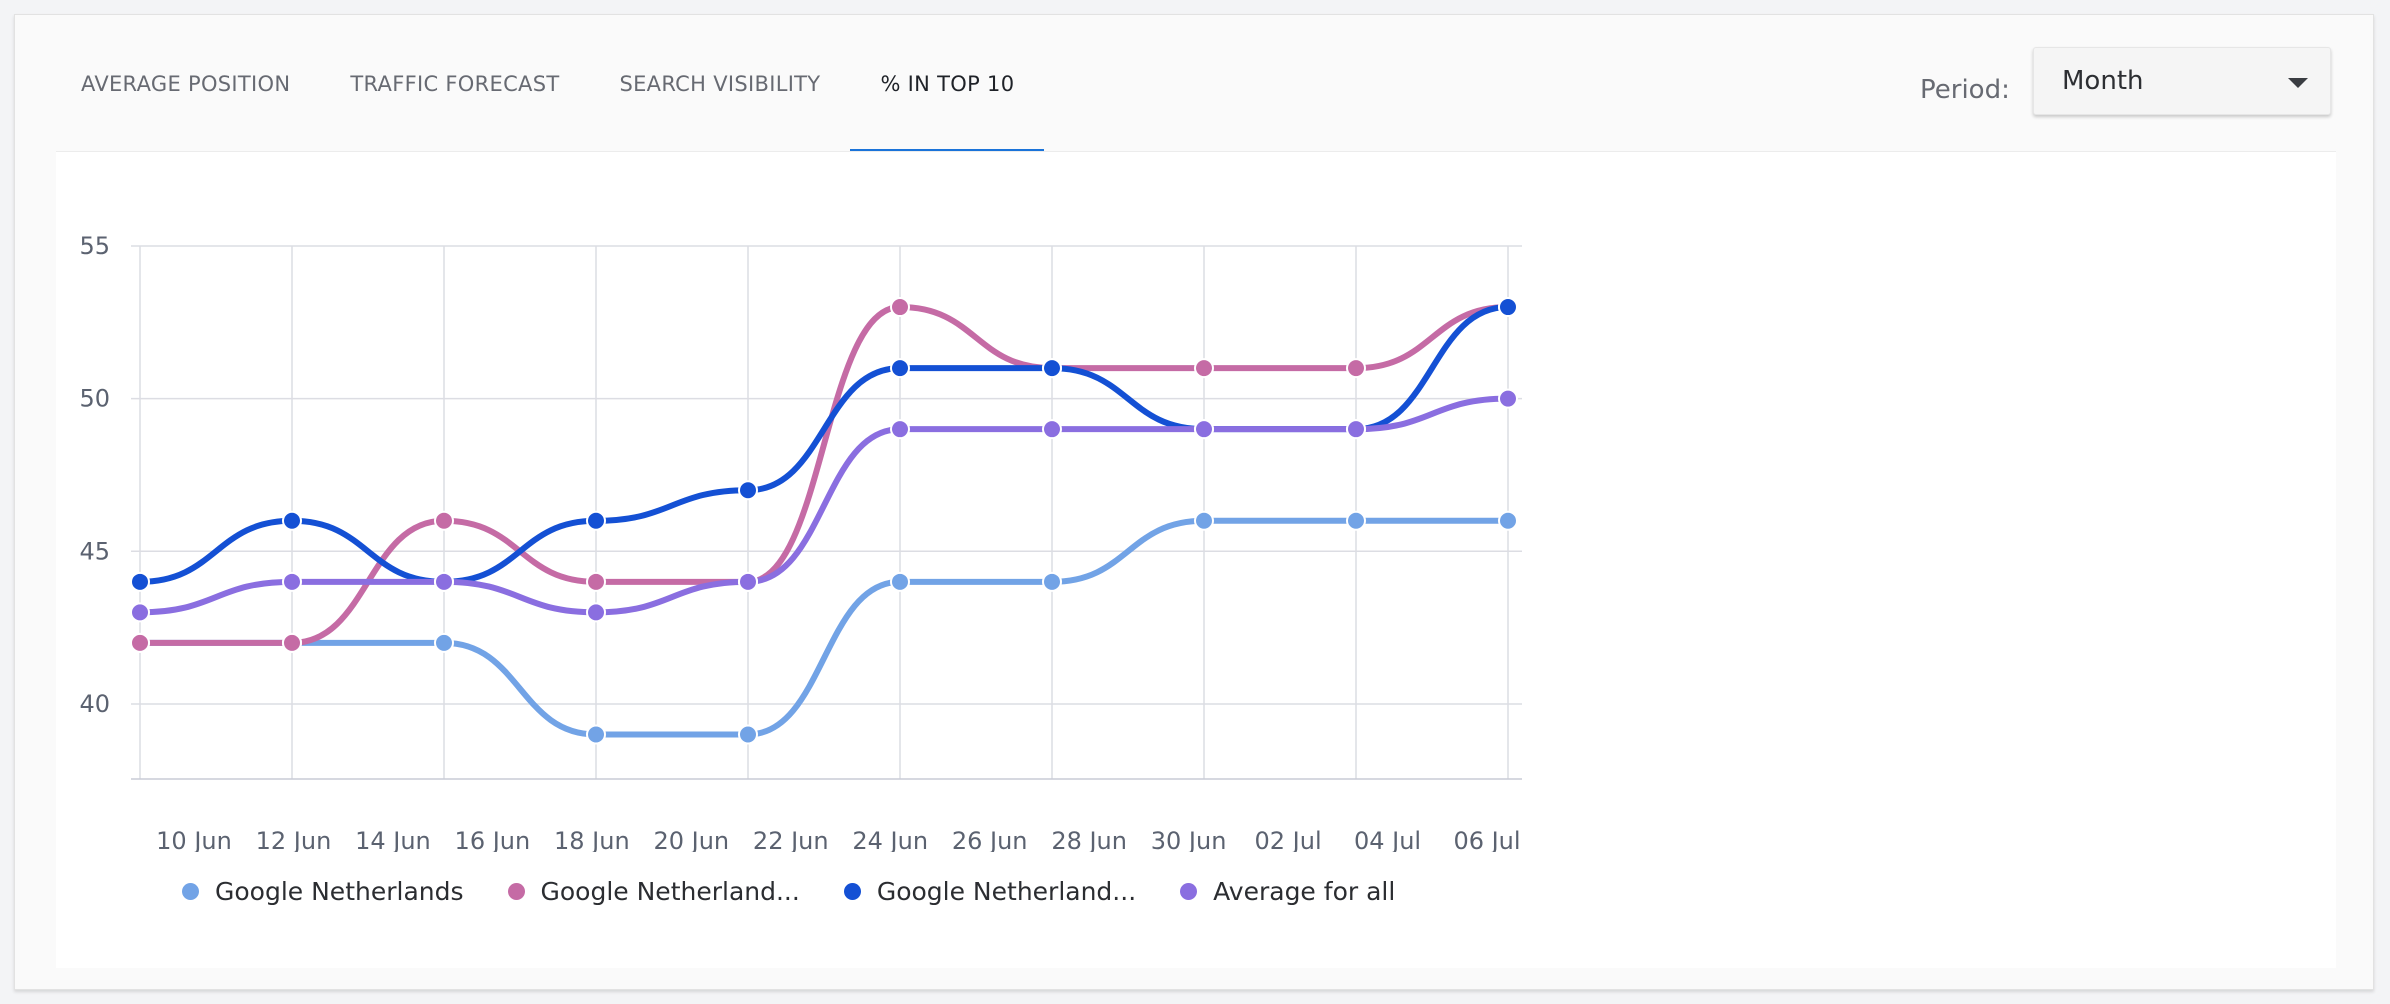 This screenshot has width=2390, height=1004. Describe the element at coordinates (393, 839) in the screenshot. I see `x-tick-label: 14 Jun` at that location.